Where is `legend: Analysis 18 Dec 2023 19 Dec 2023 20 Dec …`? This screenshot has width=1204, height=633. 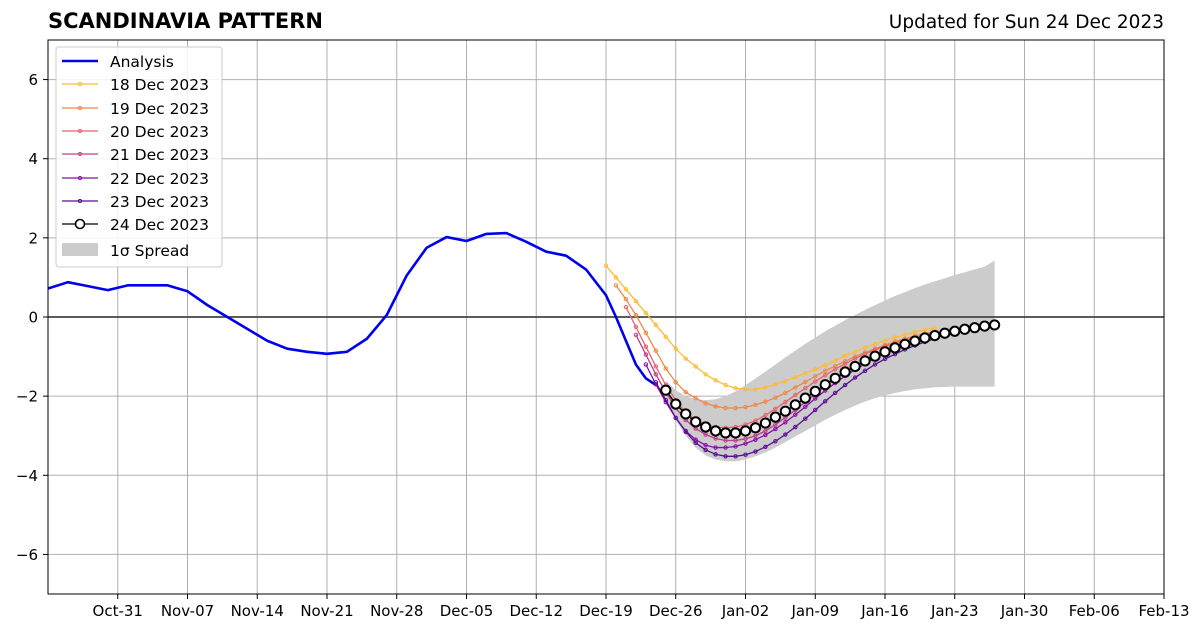 legend: Analysis 18 Dec 2023 19 Dec 2023 20 Dec … is located at coordinates (139, 157).